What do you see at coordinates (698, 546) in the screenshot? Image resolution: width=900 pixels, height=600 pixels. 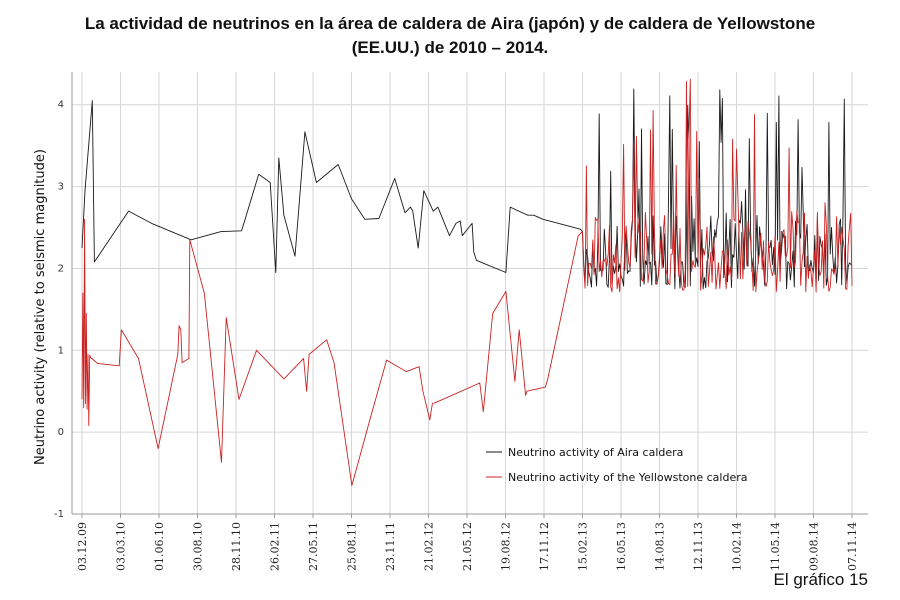 I see `x-tick-label: 12.11.13` at bounding box center [698, 546].